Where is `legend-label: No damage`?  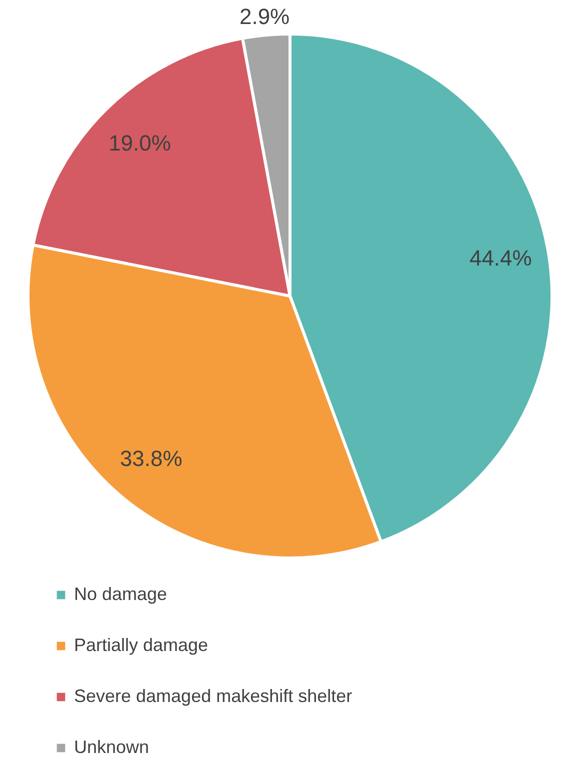
legend-label: No damage is located at coordinates (121, 594).